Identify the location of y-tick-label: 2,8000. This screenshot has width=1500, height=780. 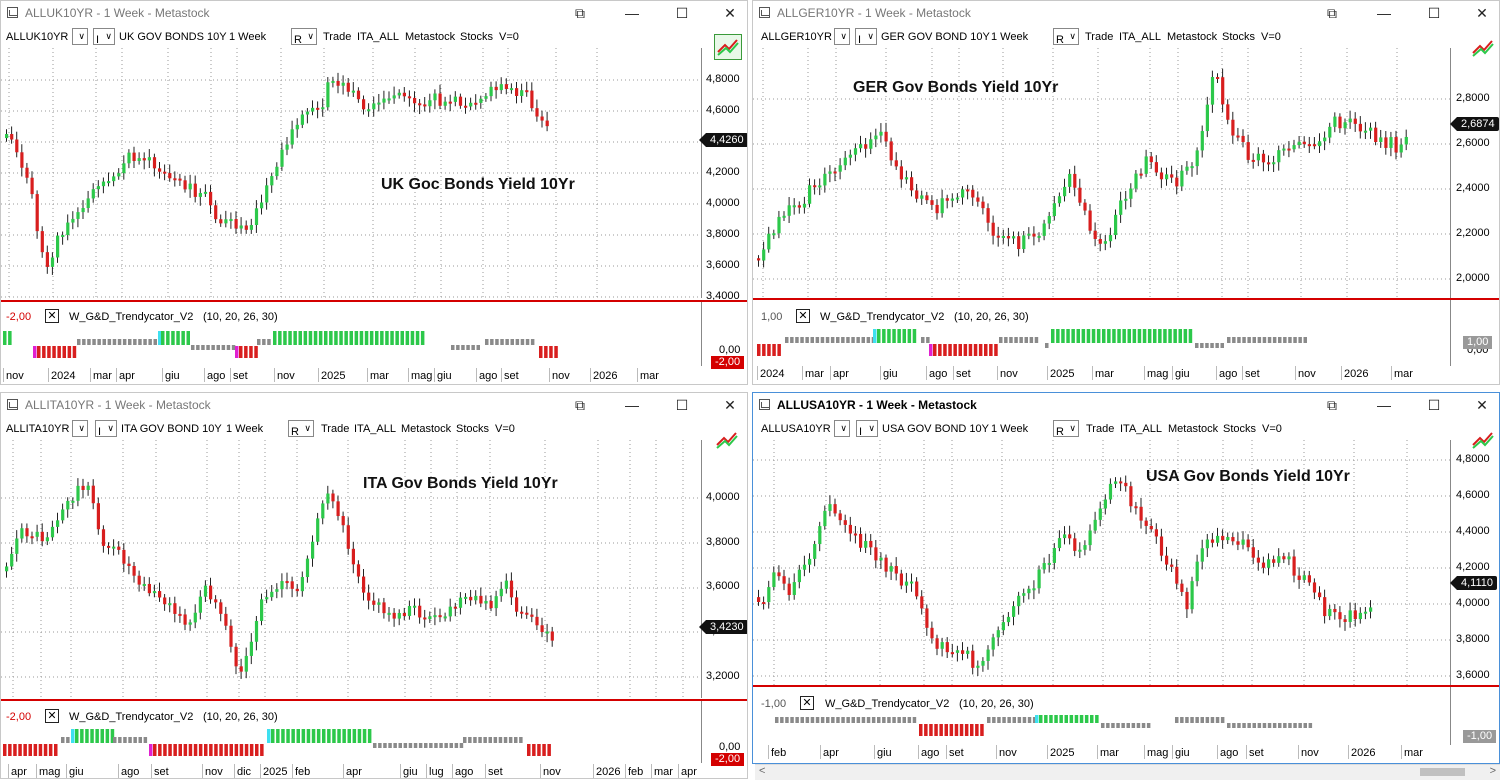
(1473, 98).